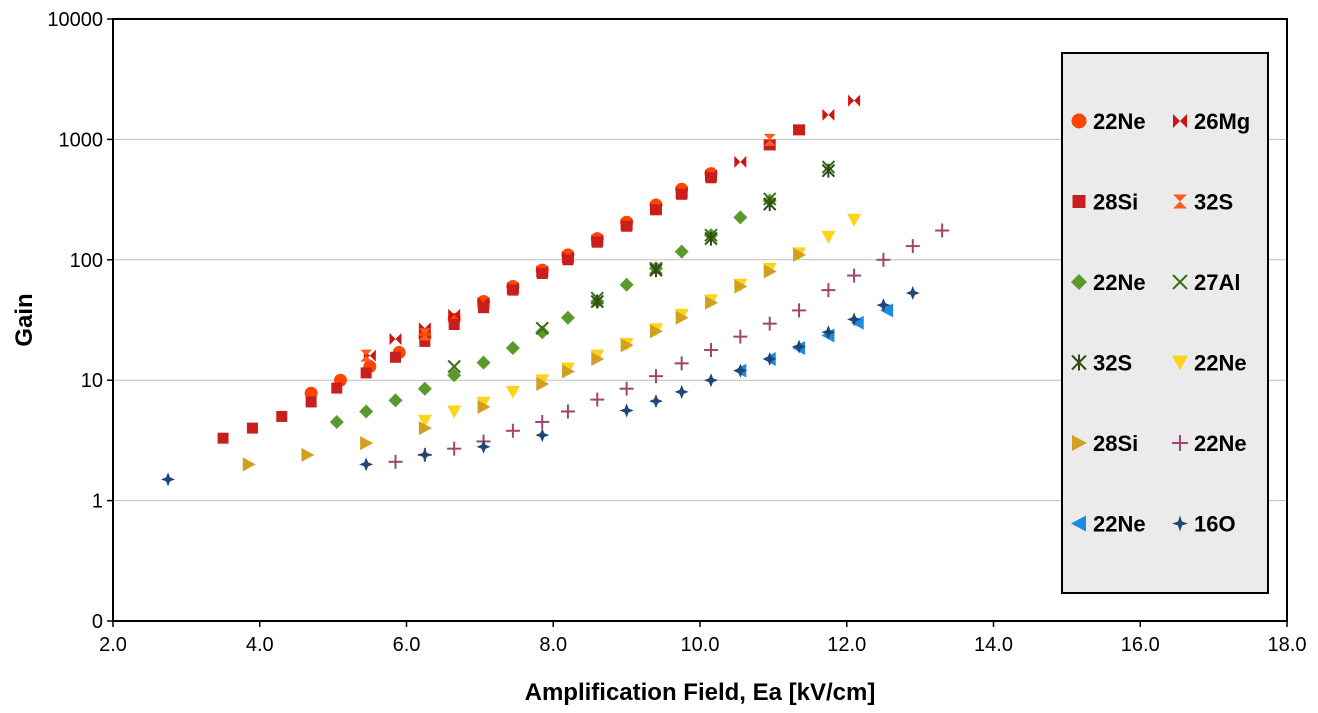 The image size is (1318, 713). Describe the element at coordinates (92, 381) in the screenshot. I see `y-tick-label: 10` at that location.